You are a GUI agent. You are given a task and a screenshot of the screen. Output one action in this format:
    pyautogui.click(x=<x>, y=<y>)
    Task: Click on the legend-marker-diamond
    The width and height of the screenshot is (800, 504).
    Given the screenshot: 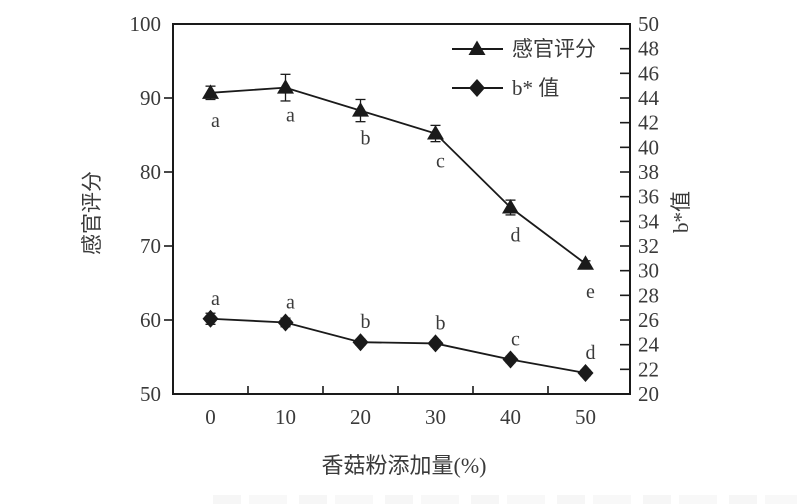 What is the action you would take?
    pyautogui.click(x=477, y=88)
    